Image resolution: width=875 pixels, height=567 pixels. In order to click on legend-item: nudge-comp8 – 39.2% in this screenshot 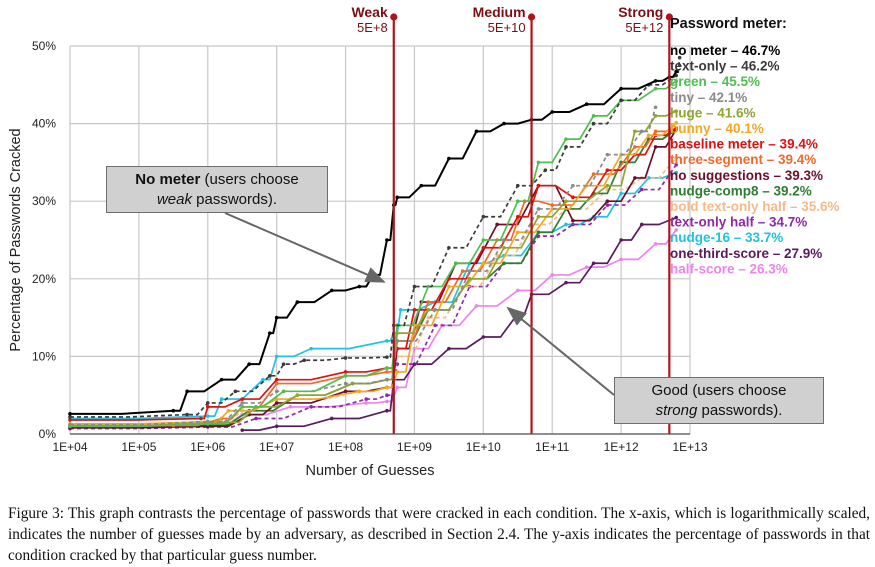, I will do `click(741, 190)`.